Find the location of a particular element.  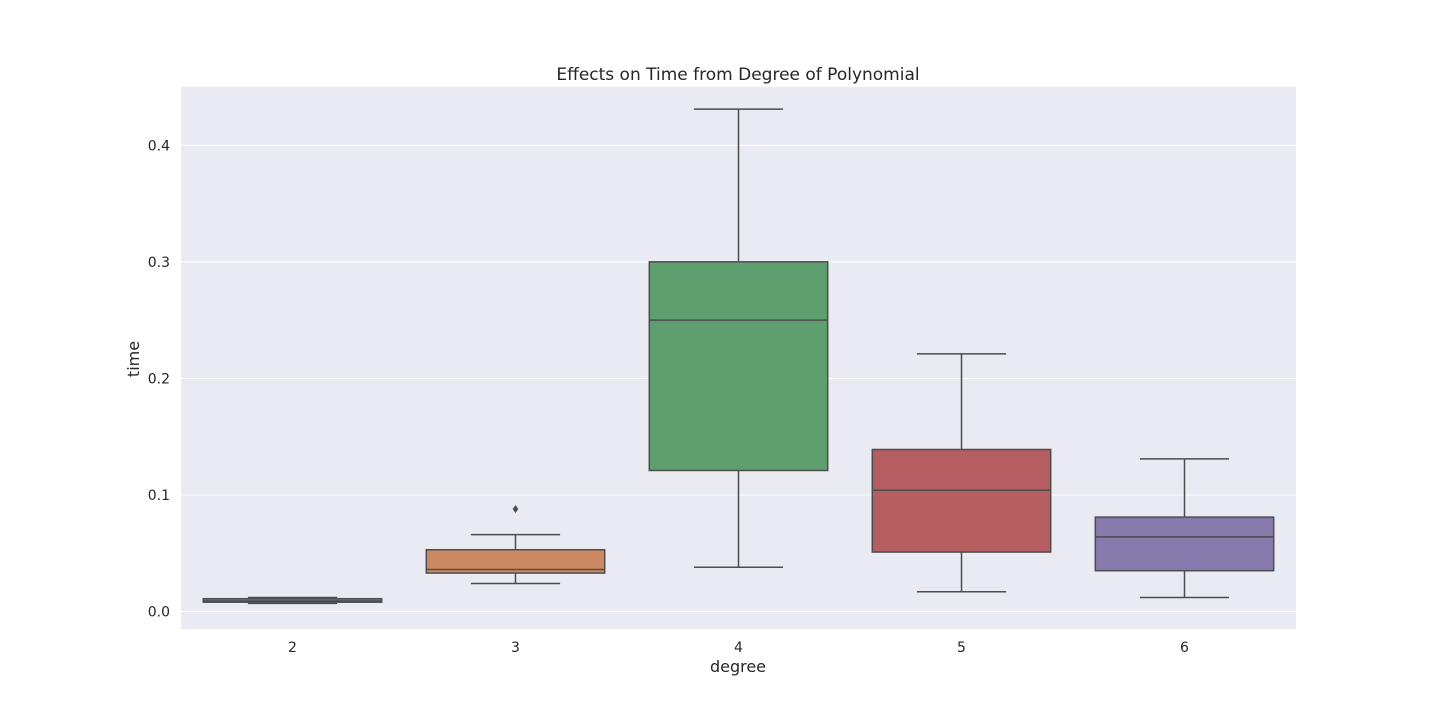

x-tick-label: 6 is located at coordinates (1184, 648).